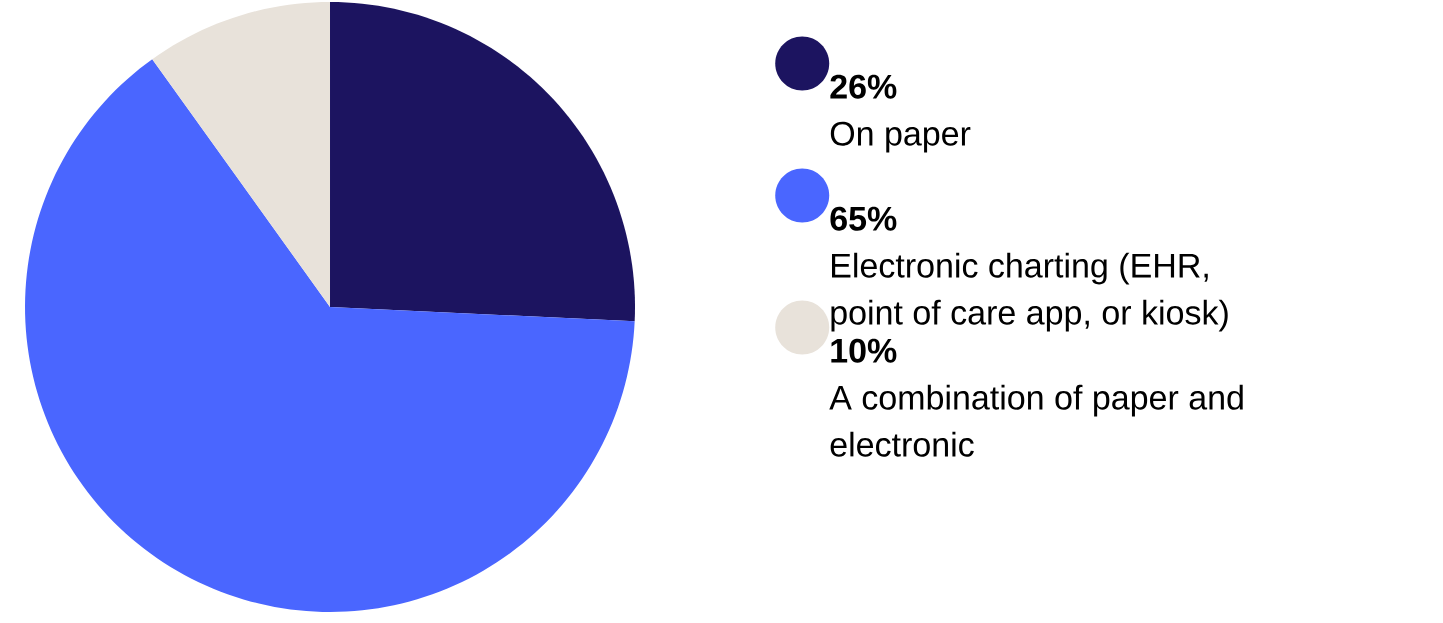  I want to click on legend-label: A combination of paper and electronic, so click(1036, 420).